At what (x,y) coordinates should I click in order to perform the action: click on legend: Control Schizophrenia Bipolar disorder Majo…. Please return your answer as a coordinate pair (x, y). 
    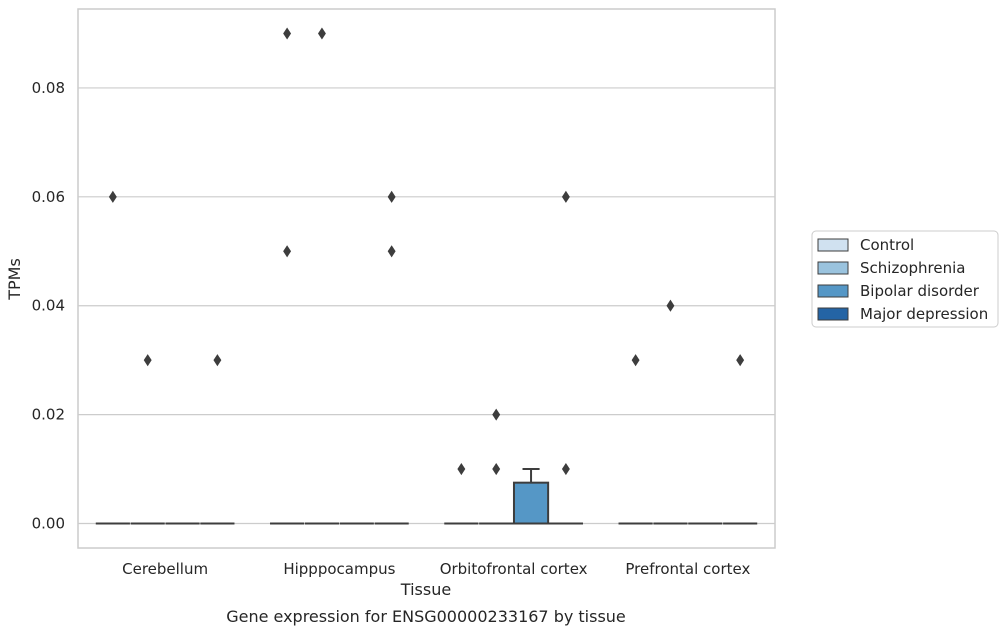
    Looking at the image, I should click on (905, 279).